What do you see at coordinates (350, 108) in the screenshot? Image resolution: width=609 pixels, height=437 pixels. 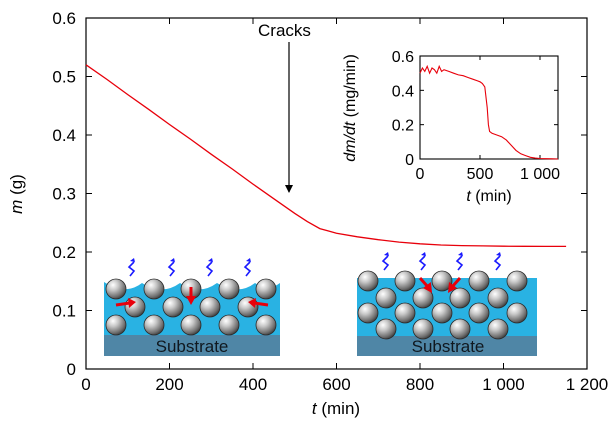 I see `inset-y-axis-label: dm/dt (mg/min)` at bounding box center [350, 108].